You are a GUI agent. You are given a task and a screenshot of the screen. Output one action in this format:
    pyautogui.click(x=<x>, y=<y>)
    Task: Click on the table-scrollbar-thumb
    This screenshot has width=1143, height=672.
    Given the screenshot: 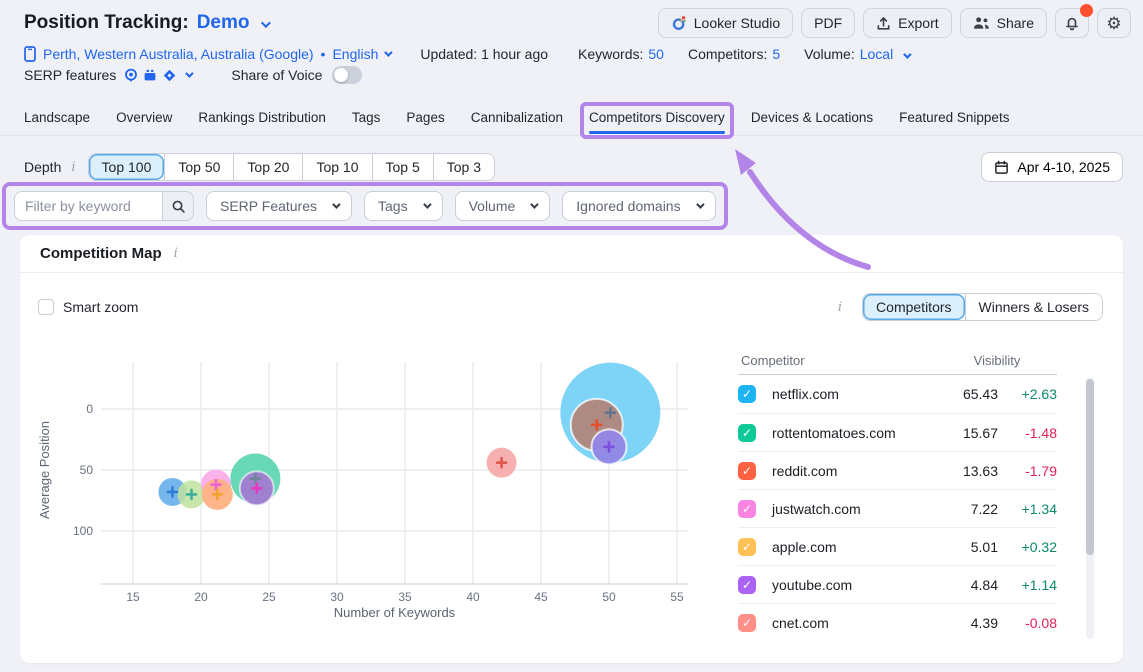 What is the action you would take?
    pyautogui.click(x=1090, y=467)
    